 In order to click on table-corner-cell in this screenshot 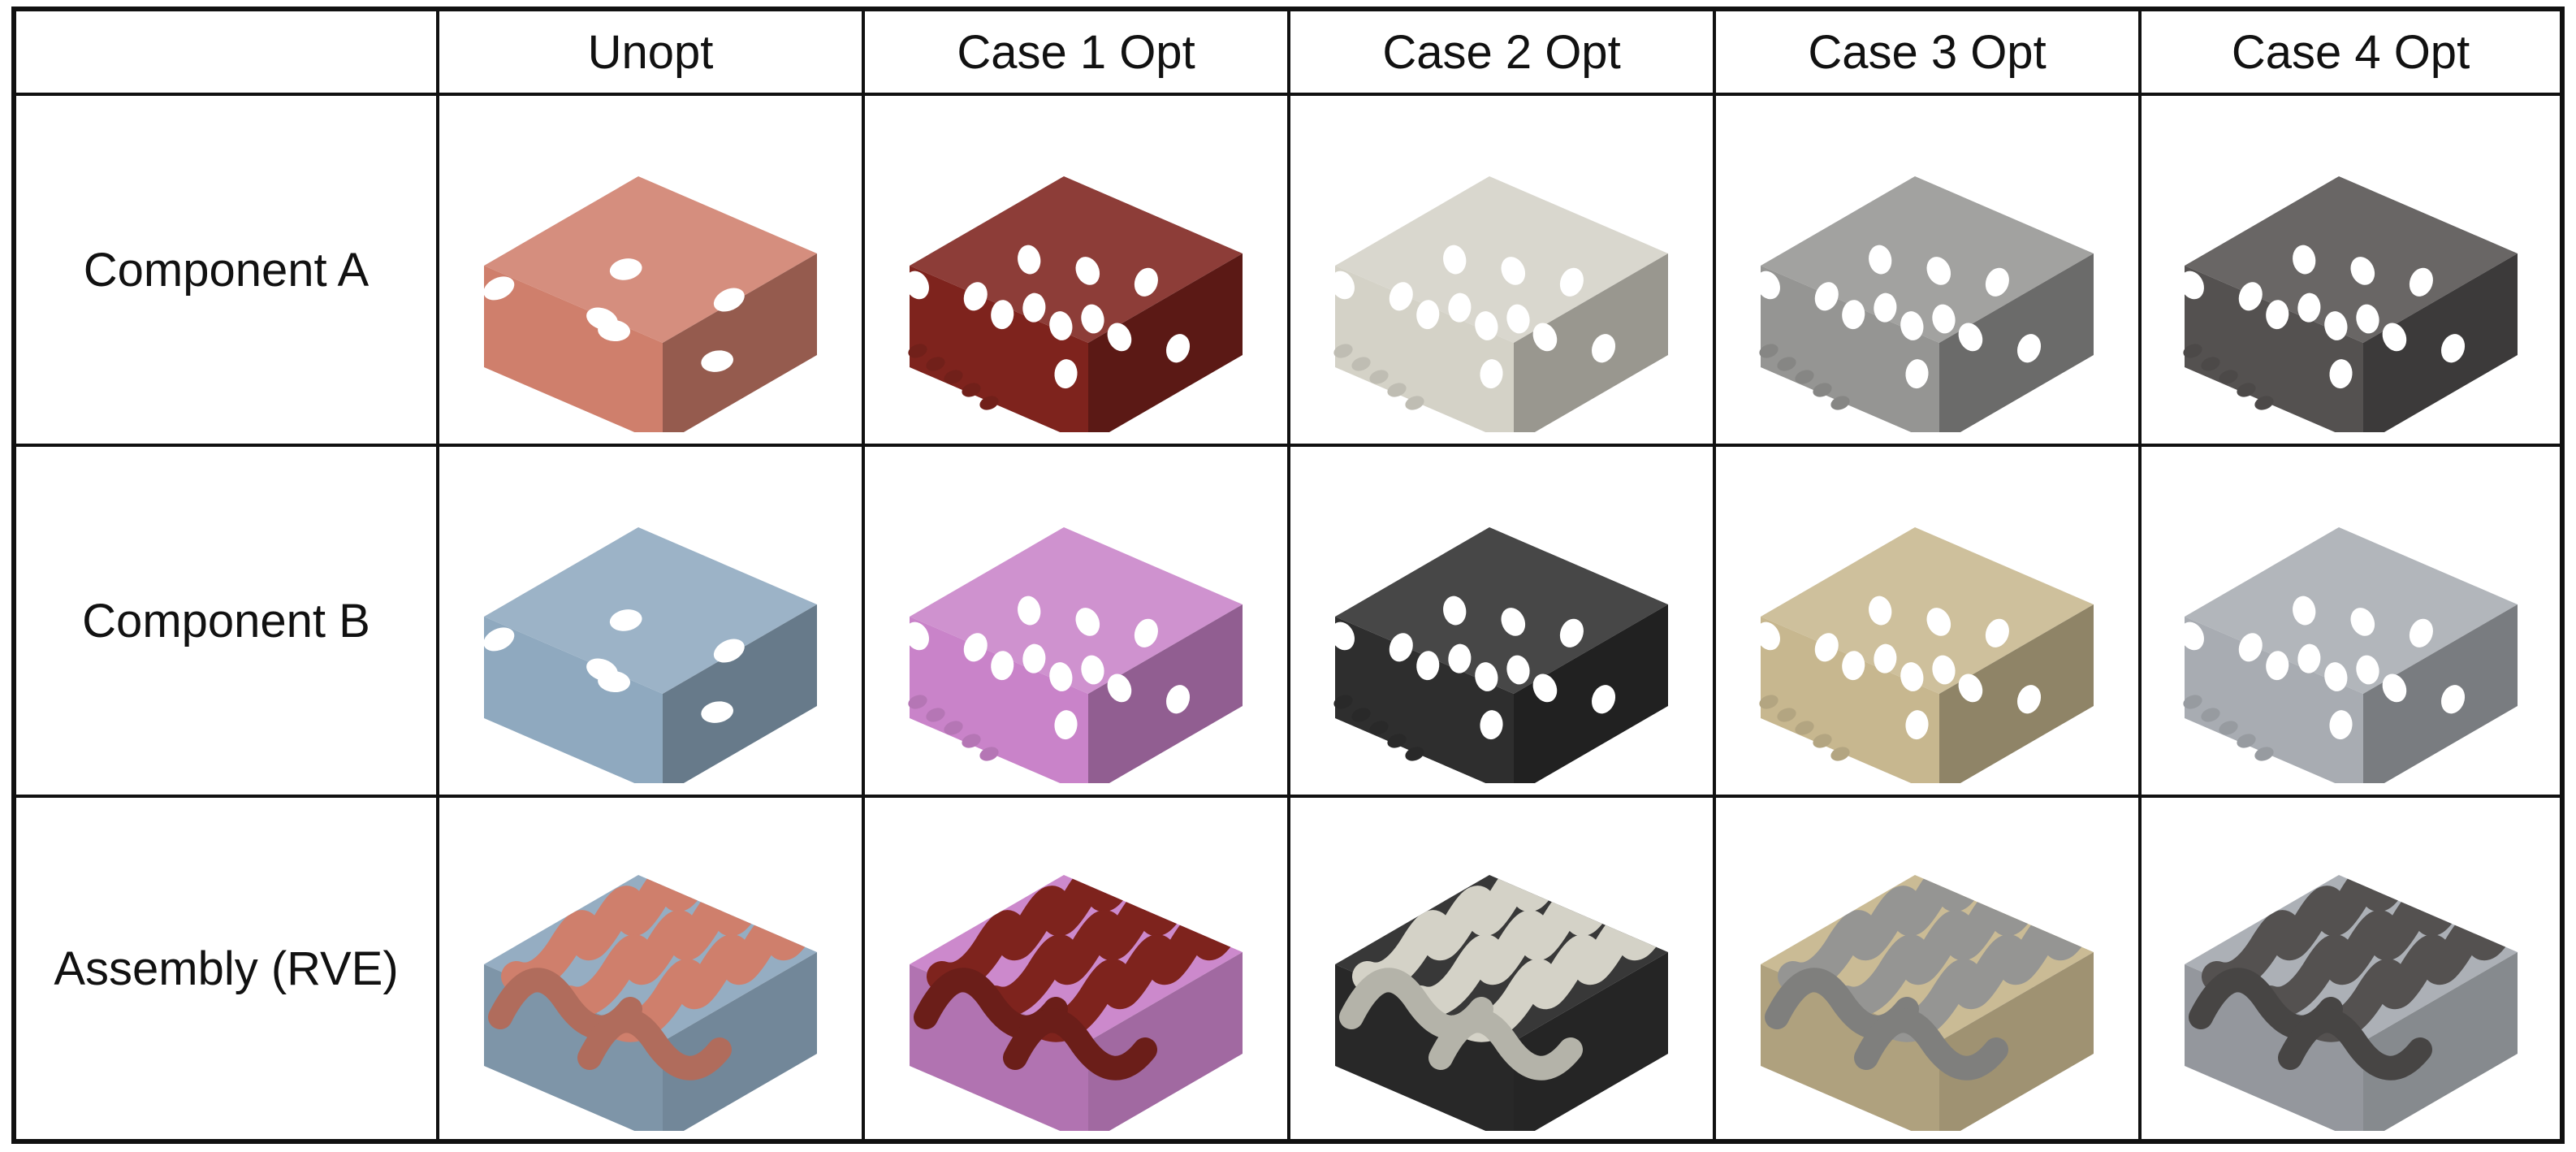, I will do `click(228, 53)`.